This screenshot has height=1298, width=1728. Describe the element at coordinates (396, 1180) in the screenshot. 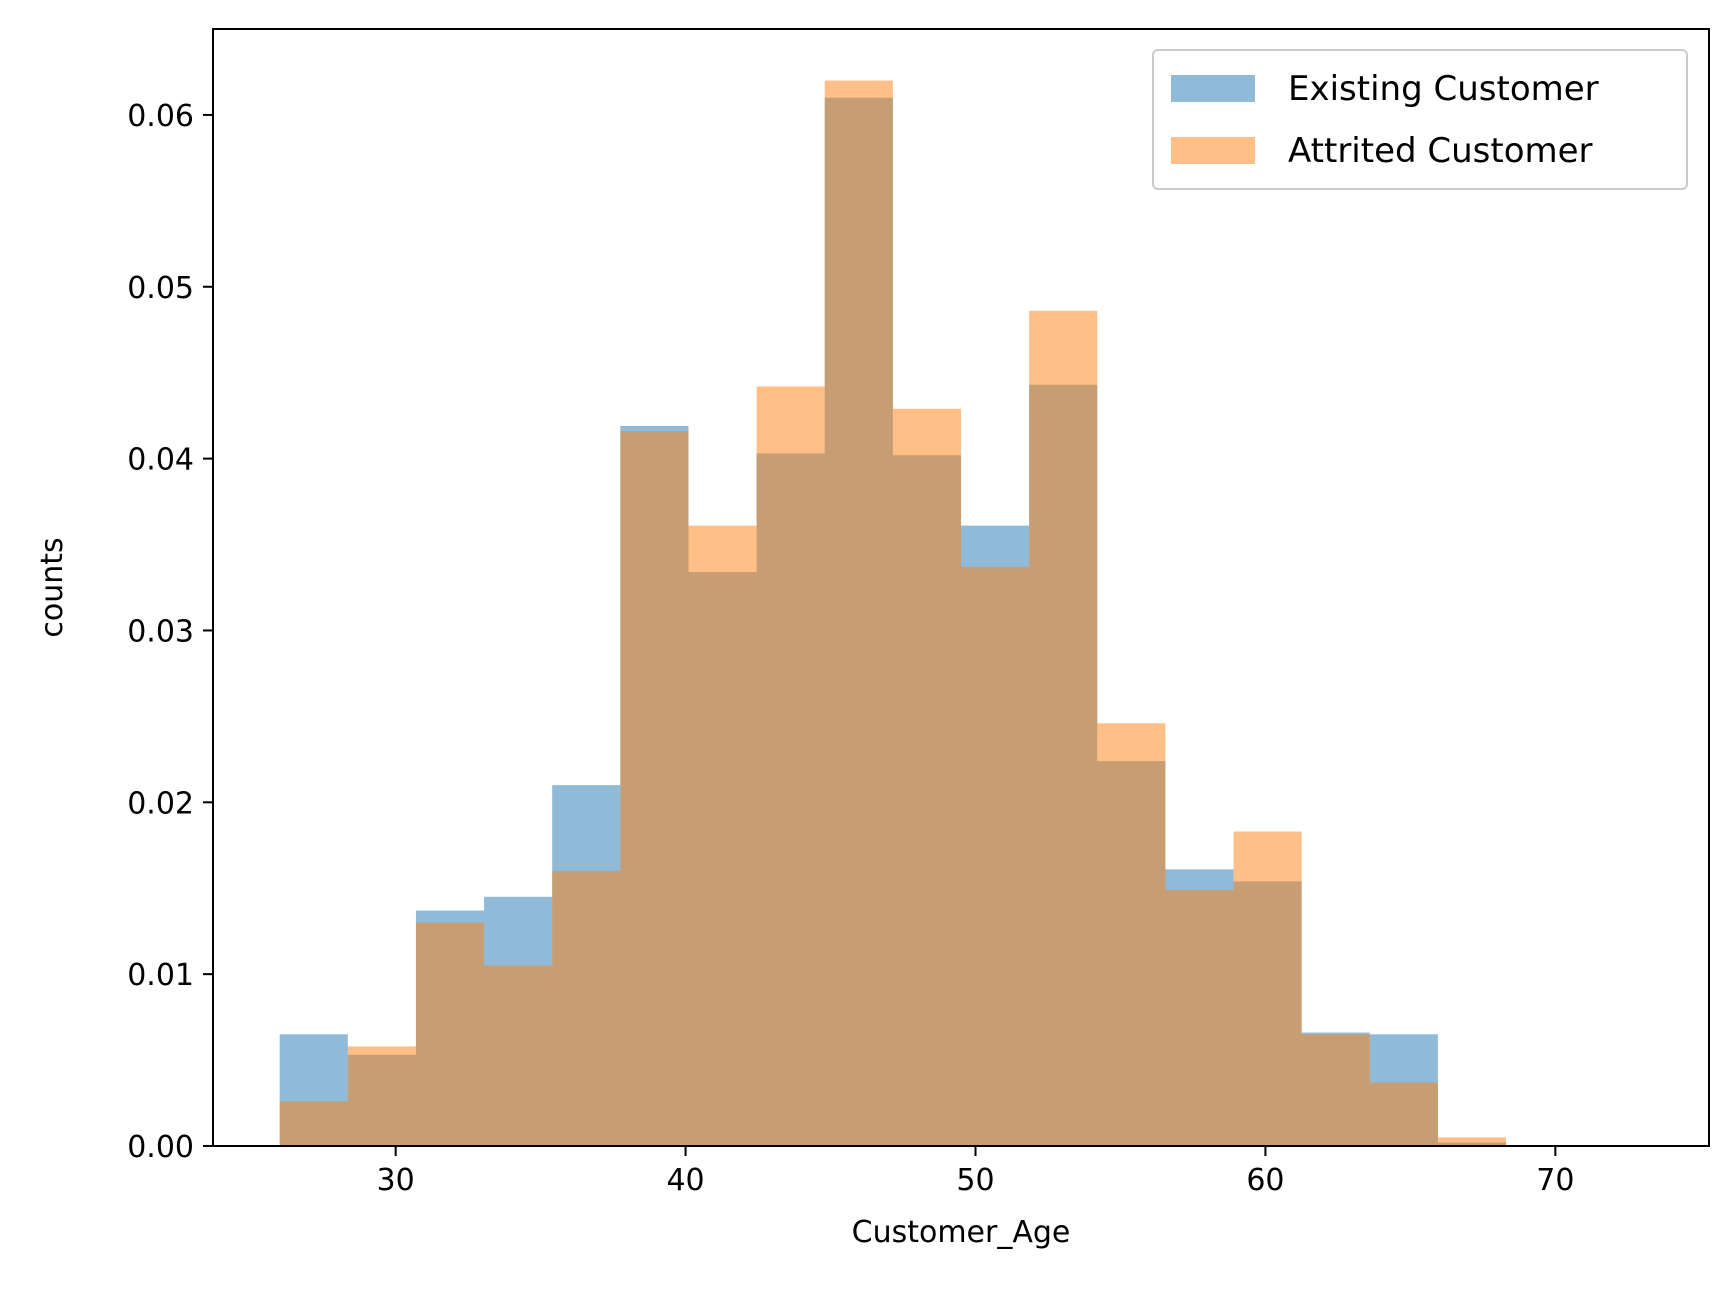

I see `x-tick-label: 30` at that location.